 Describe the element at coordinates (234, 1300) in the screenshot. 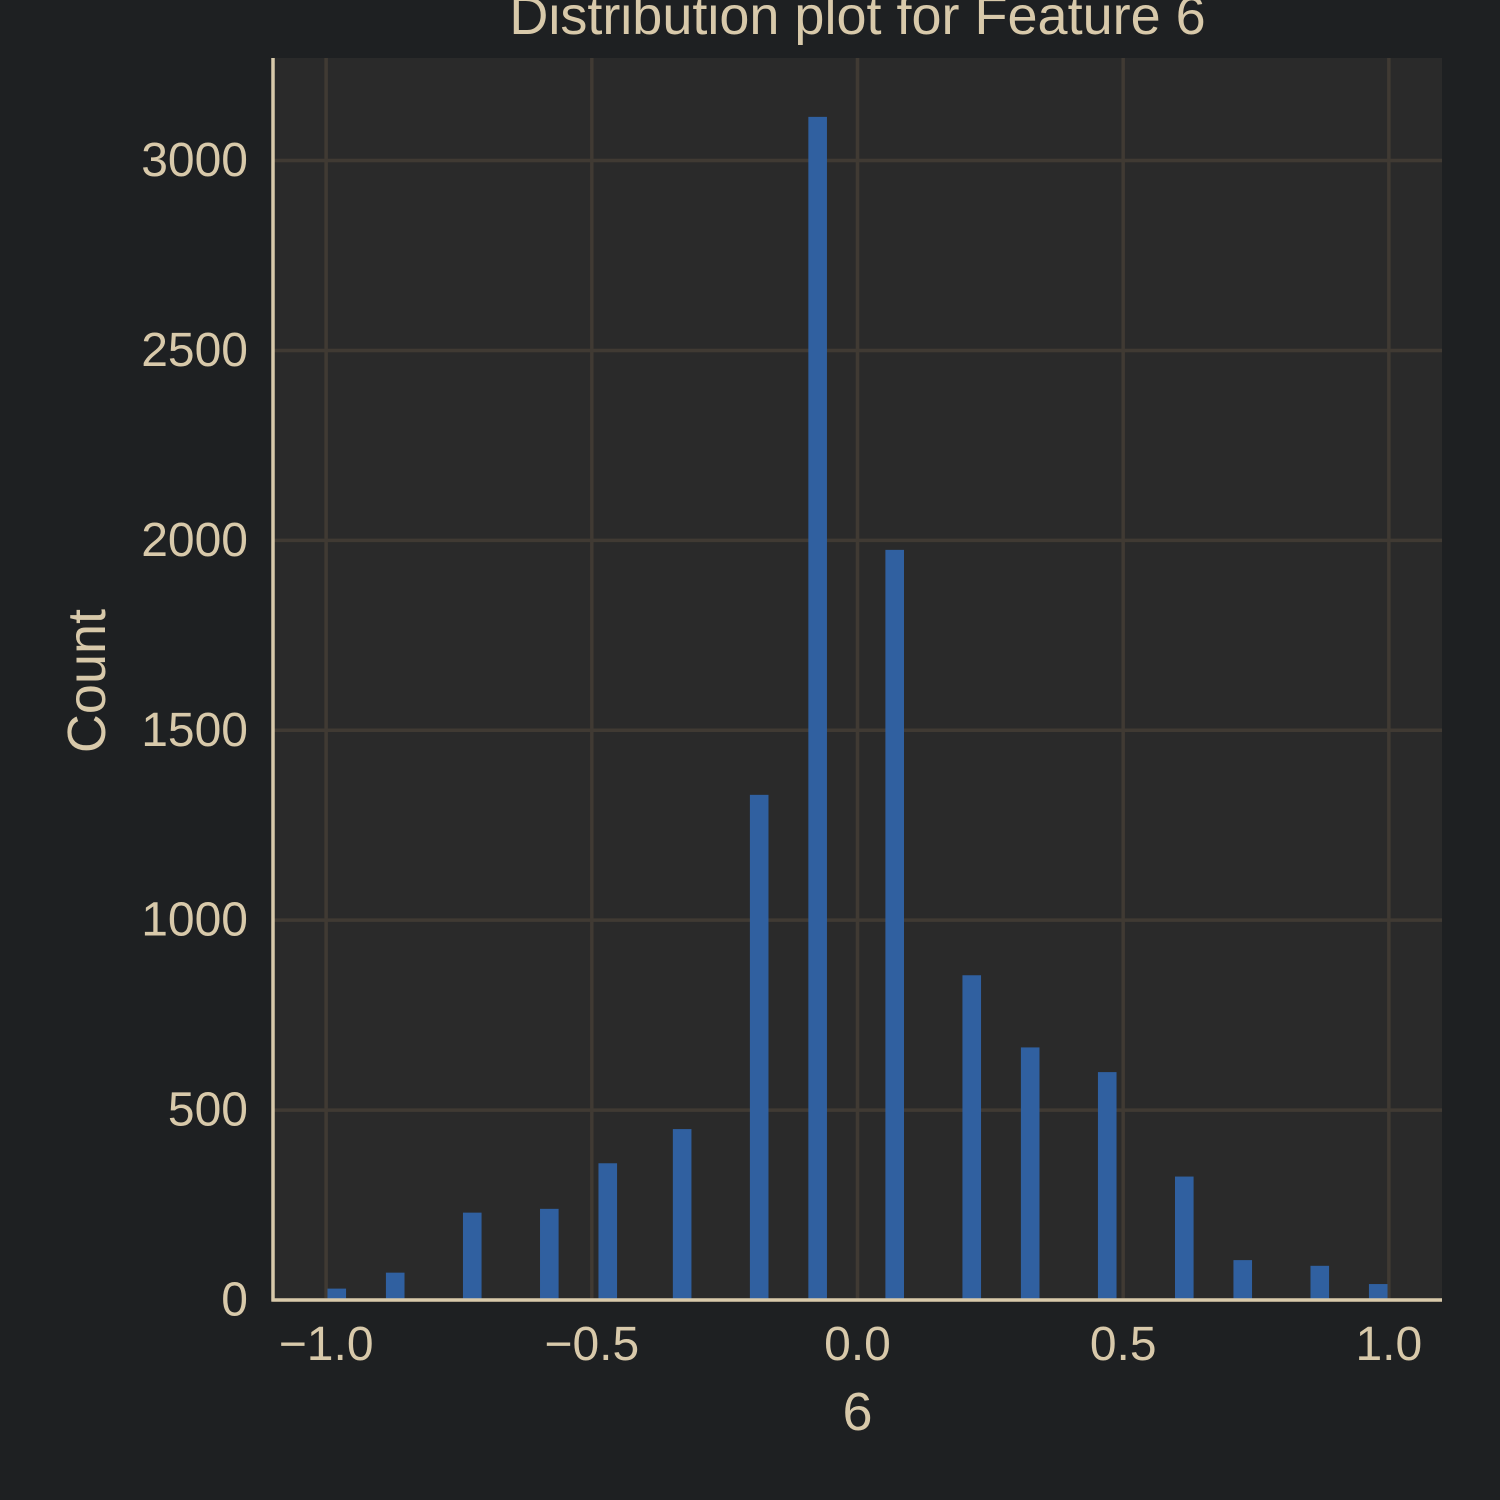

I see `y-tick-label: 0` at that location.